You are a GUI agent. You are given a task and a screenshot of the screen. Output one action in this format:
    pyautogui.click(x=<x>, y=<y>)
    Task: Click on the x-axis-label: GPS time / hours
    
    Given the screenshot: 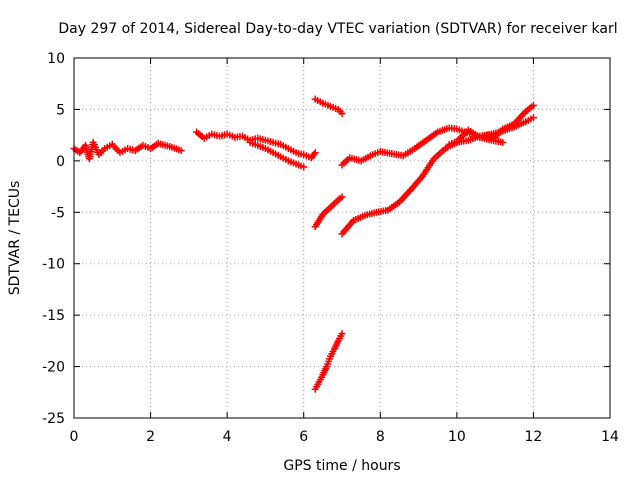 What is the action you would take?
    pyautogui.click(x=341, y=466)
    